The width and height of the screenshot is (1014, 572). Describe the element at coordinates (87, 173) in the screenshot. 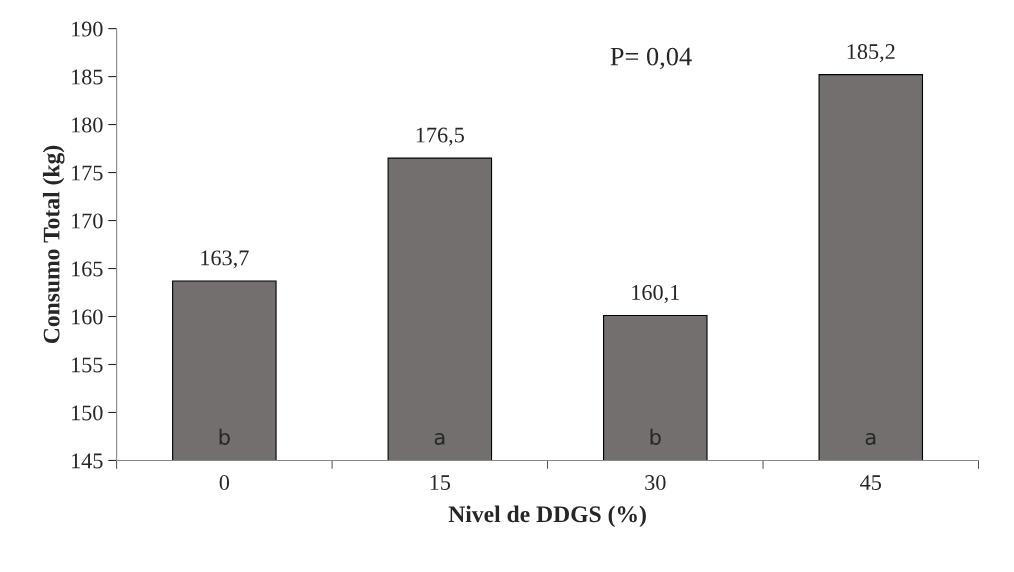

I see `y-tick-label: 175` at that location.